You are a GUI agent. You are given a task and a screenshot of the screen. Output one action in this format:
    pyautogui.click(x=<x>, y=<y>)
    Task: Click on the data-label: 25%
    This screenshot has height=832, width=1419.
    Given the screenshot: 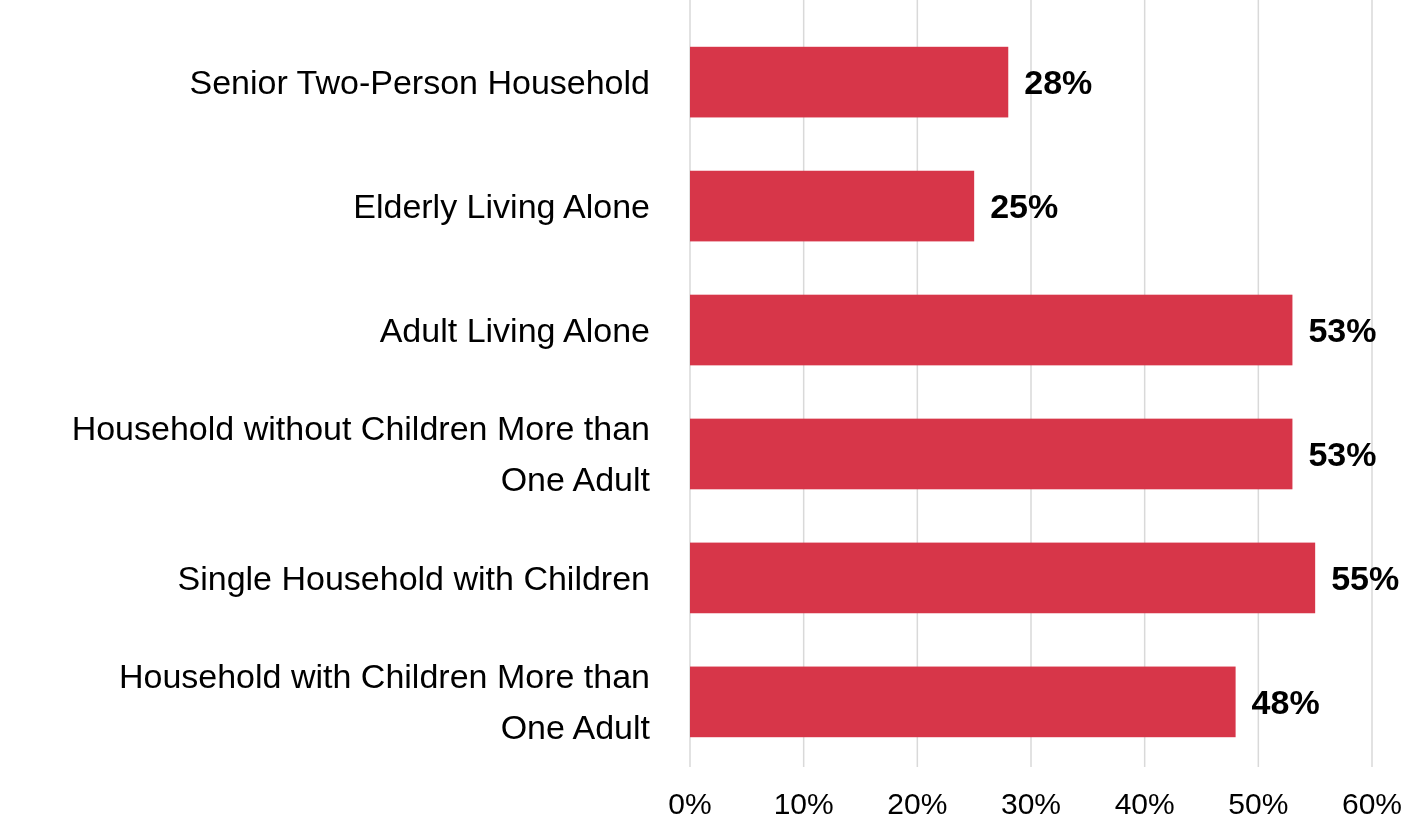 What is the action you would take?
    pyautogui.click(x=1024, y=206)
    